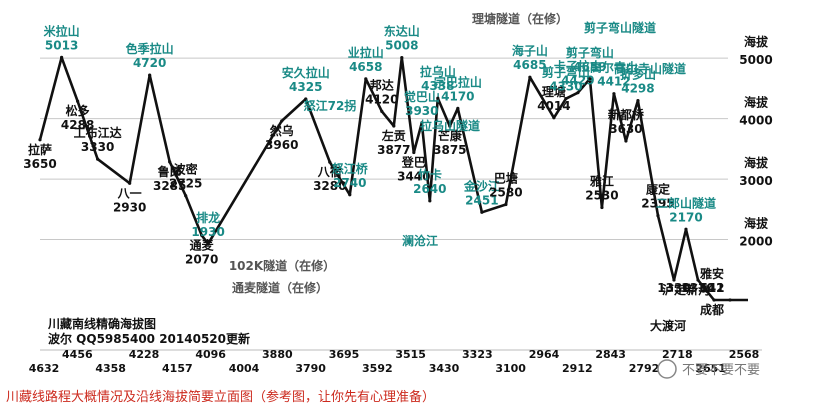 Image resolution: width=834 pixels, height=405 pixels. What do you see at coordinates (413, 161) in the screenshot?
I see `point-name: 登巴` at bounding box center [413, 161].